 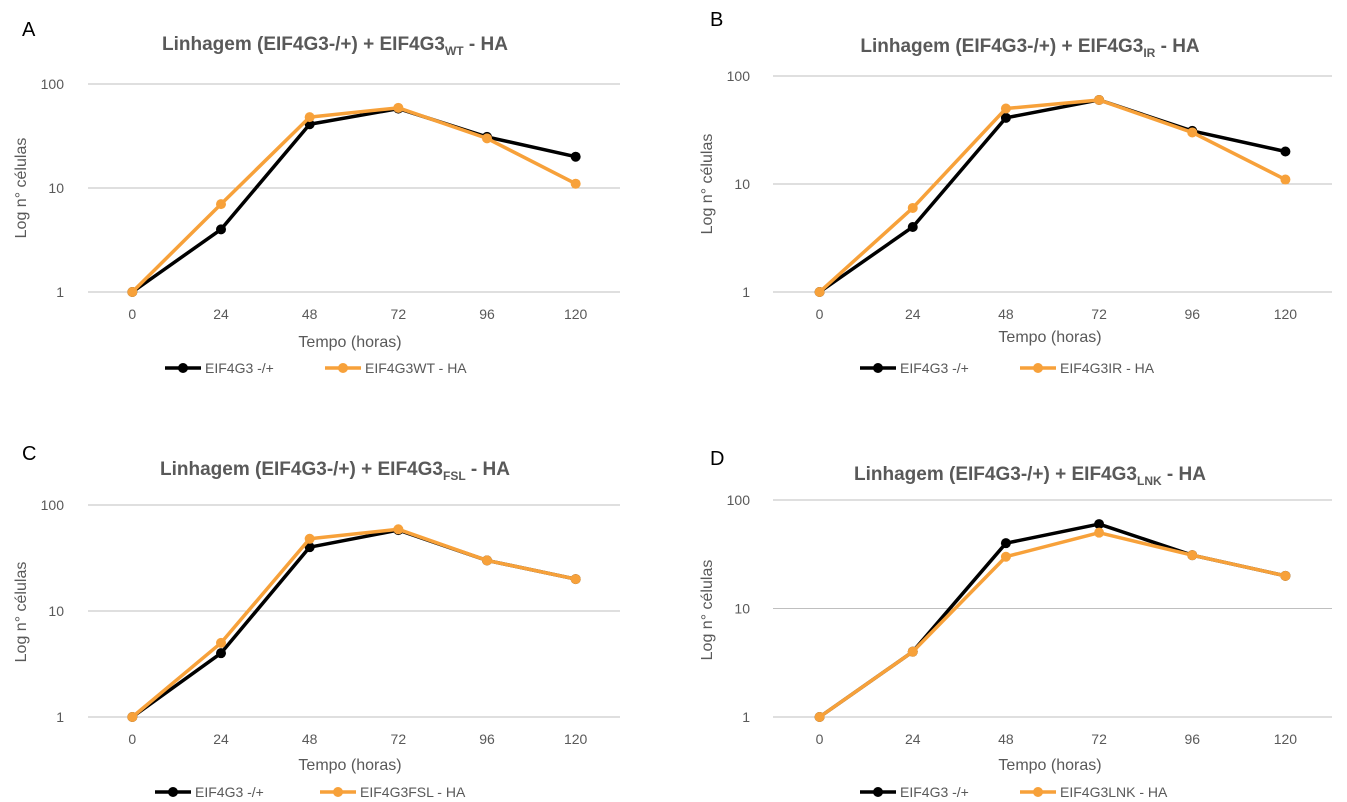 I want to click on chart-title-subscript: IR, so click(x=1149, y=53).